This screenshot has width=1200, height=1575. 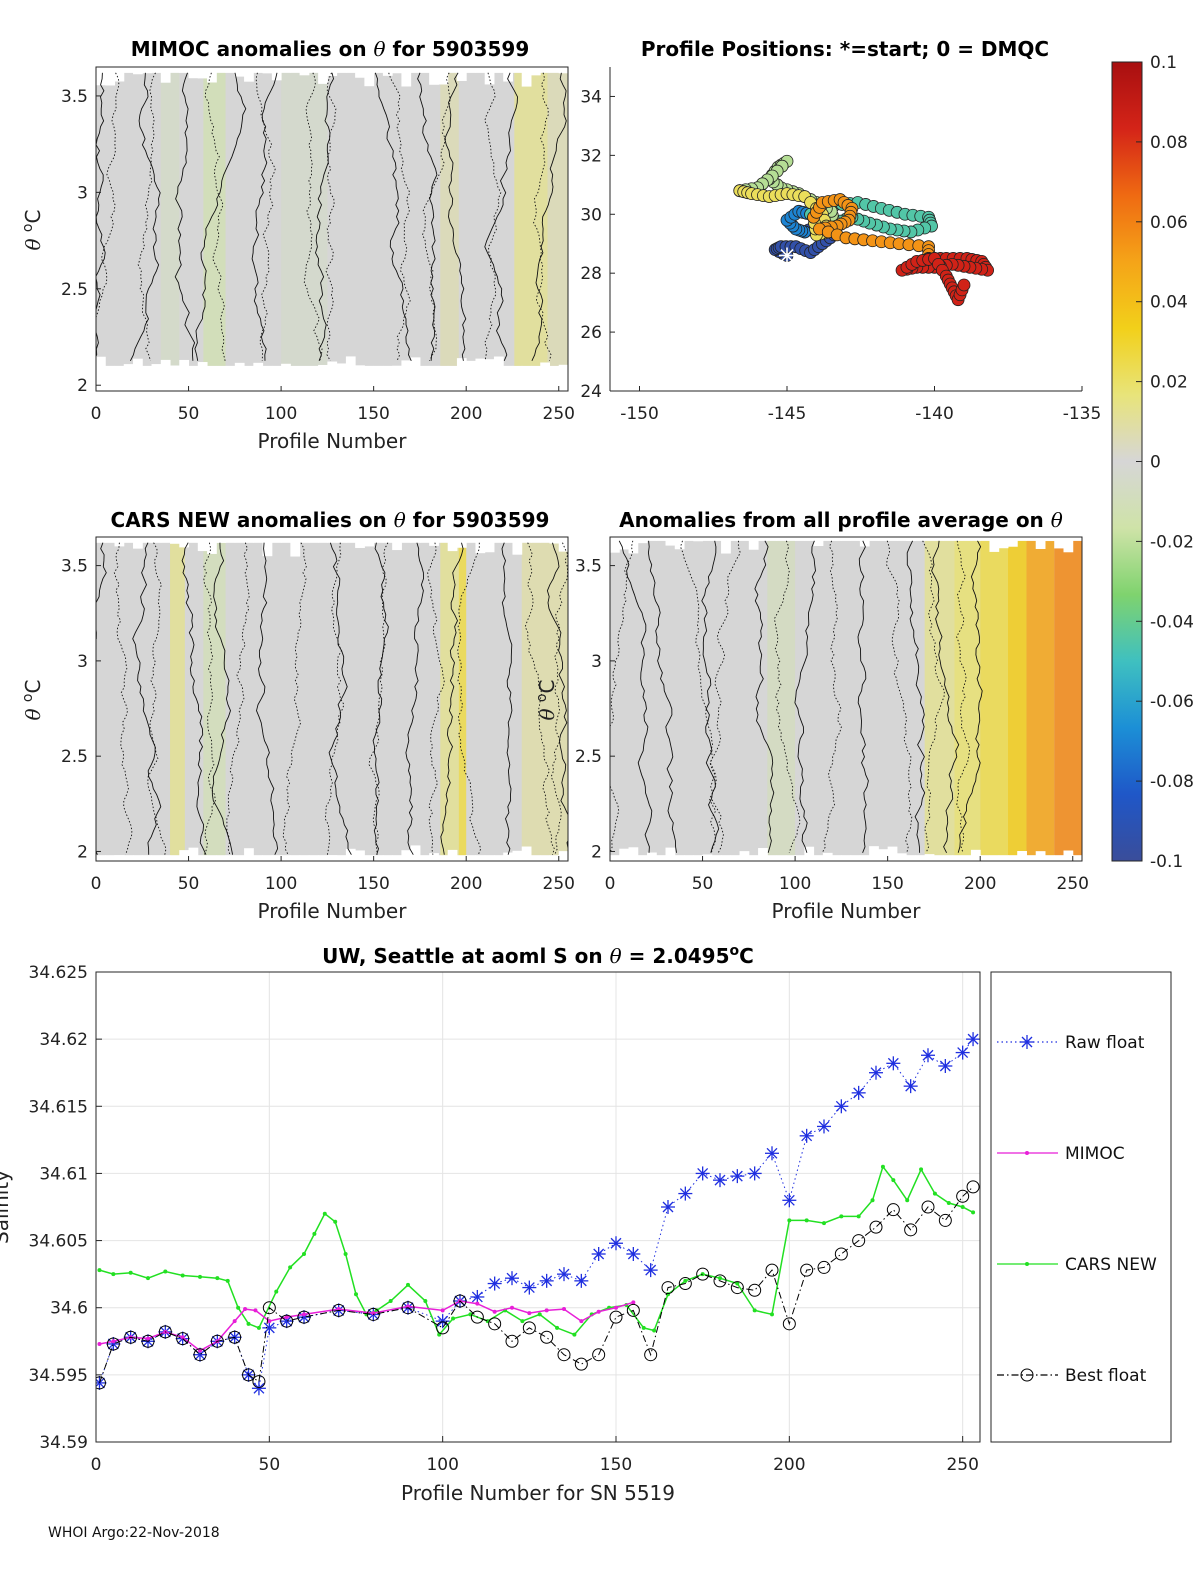 What do you see at coordinates (546, 700) in the screenshot?
I see `allprof-ylabel: θ oC` at bounding box center [546, 700].